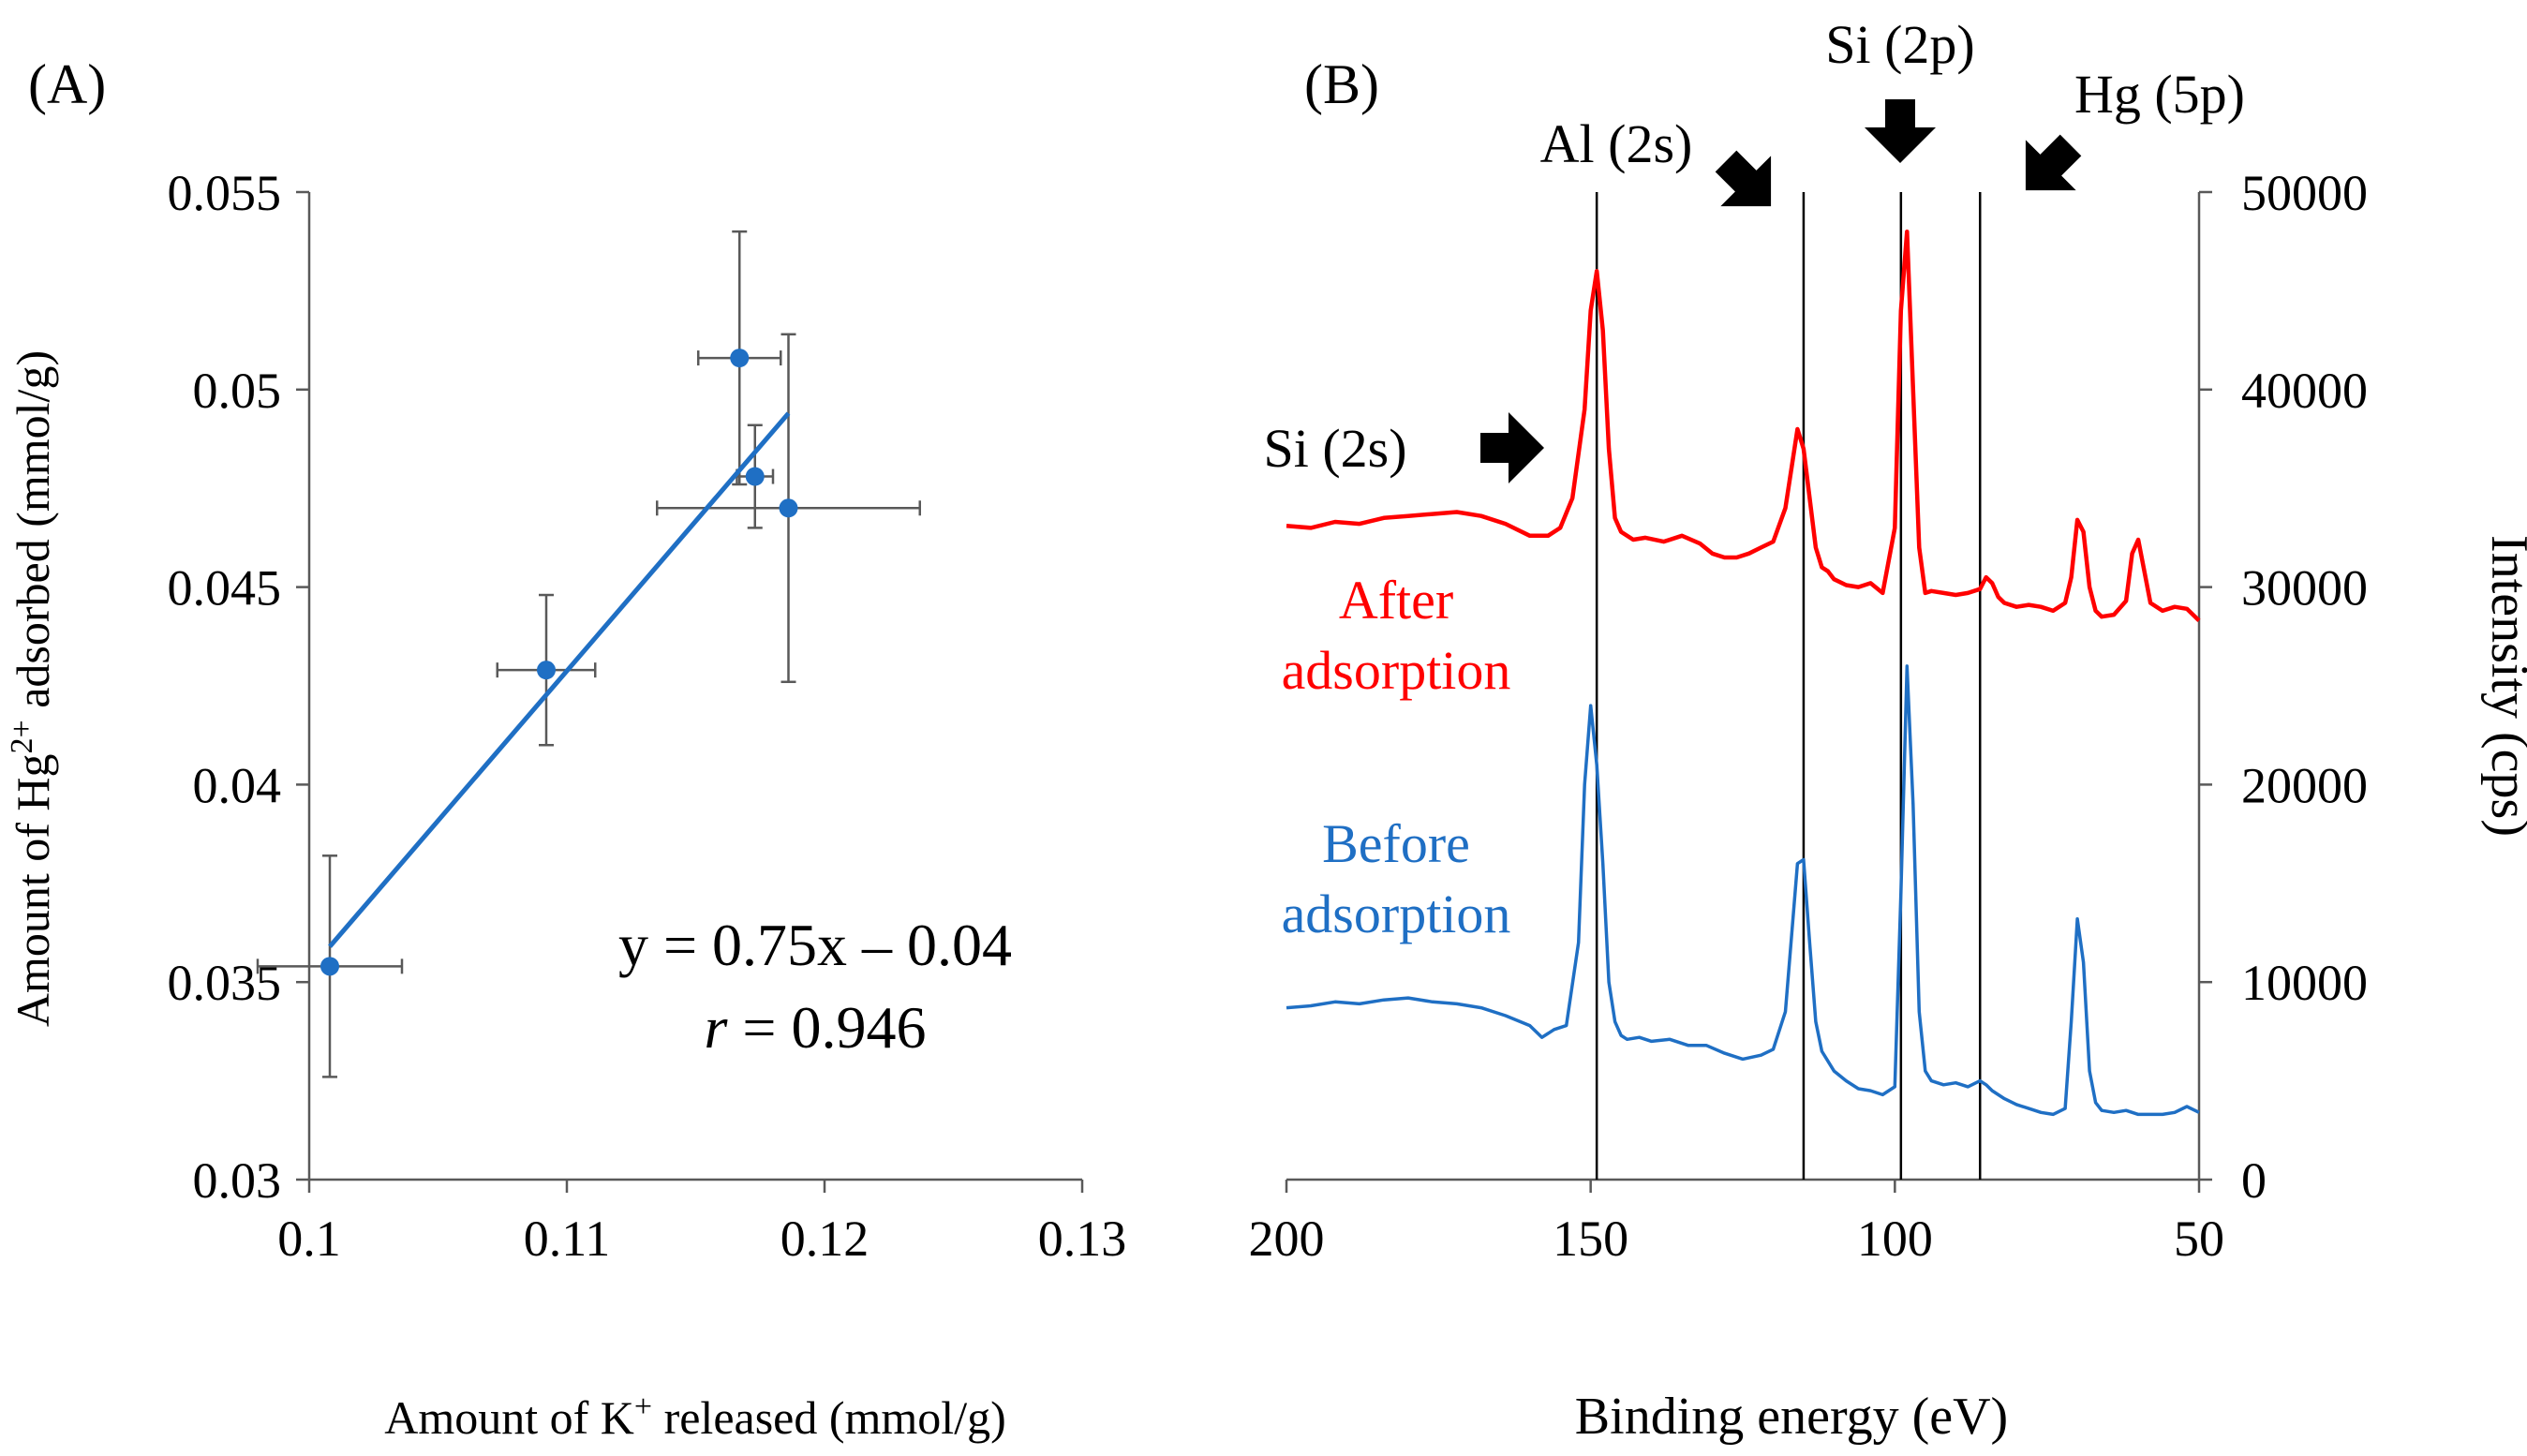 This screenshot has height=1456, width=2527. I want to click on panel-a-y-tick-label: 0.03, so click(237, 1180).